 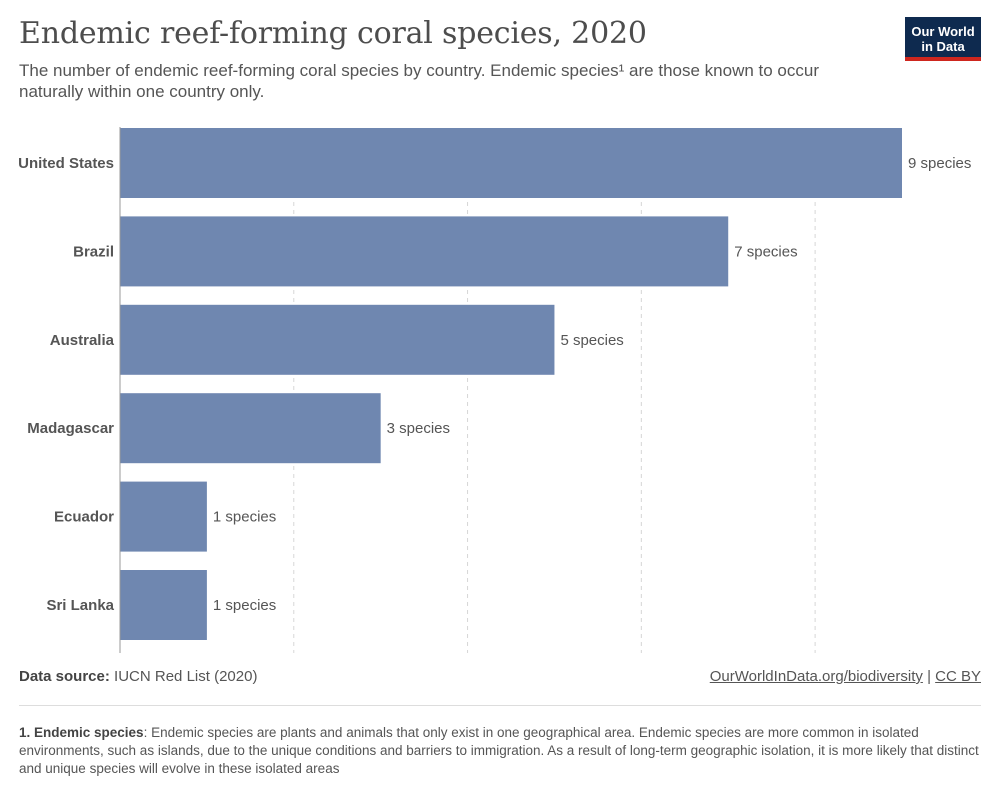 What do you see at coordinates (511, 163) in the screenshot?
I see `bar-united-states` at bounding box center [511, 163].